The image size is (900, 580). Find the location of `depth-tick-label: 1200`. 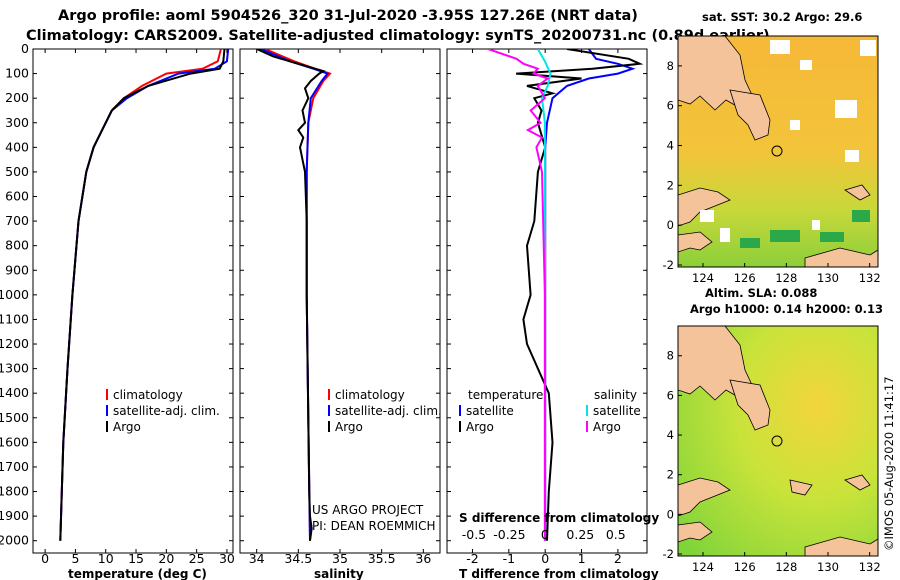

depth-tick-label: 1200 is located at coordinates (14, 343).